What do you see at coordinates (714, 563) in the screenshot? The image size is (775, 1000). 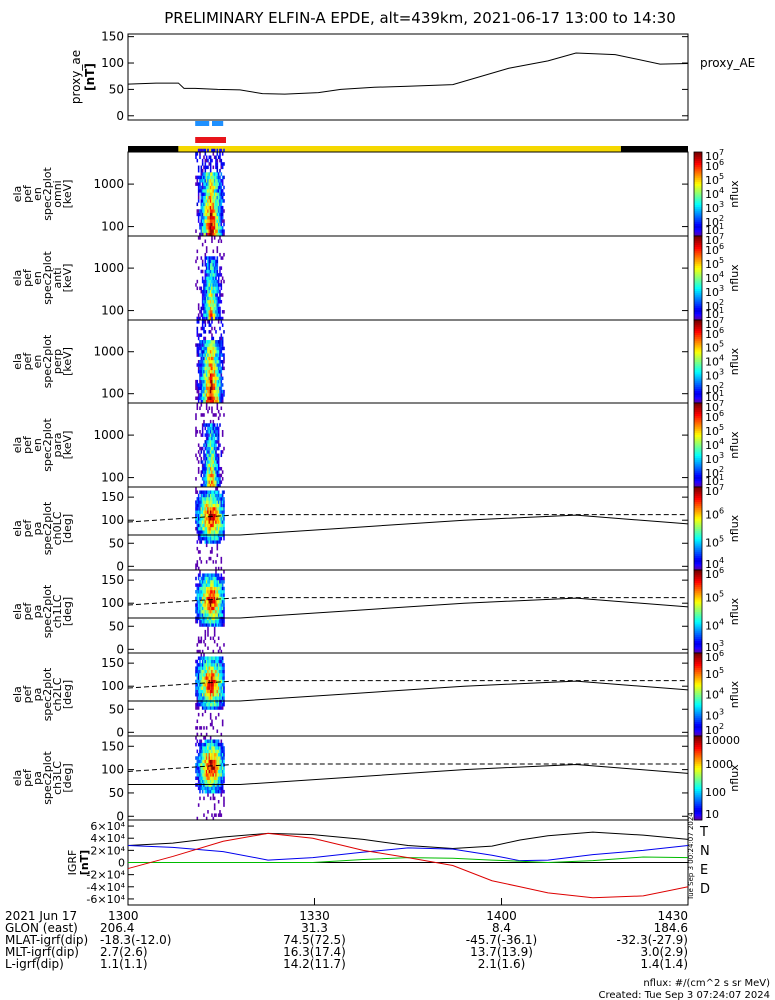 I see `colorbar-tick: 104` at bounding box center [714, 563].